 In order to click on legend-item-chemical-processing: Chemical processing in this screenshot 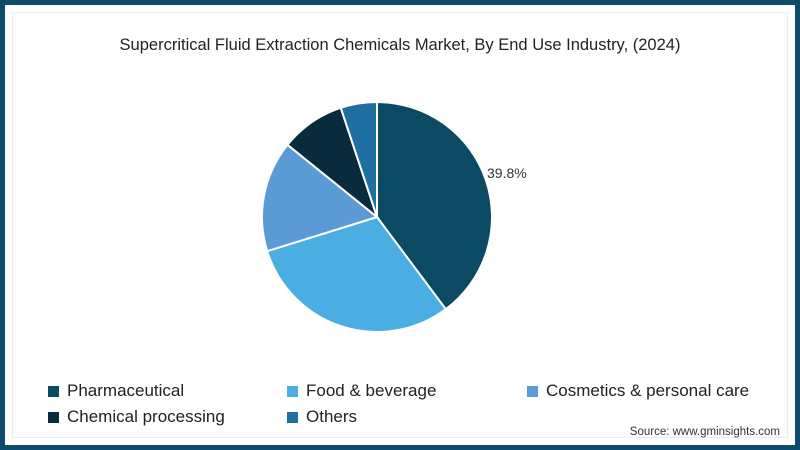, I will do `click(136, 417)`.